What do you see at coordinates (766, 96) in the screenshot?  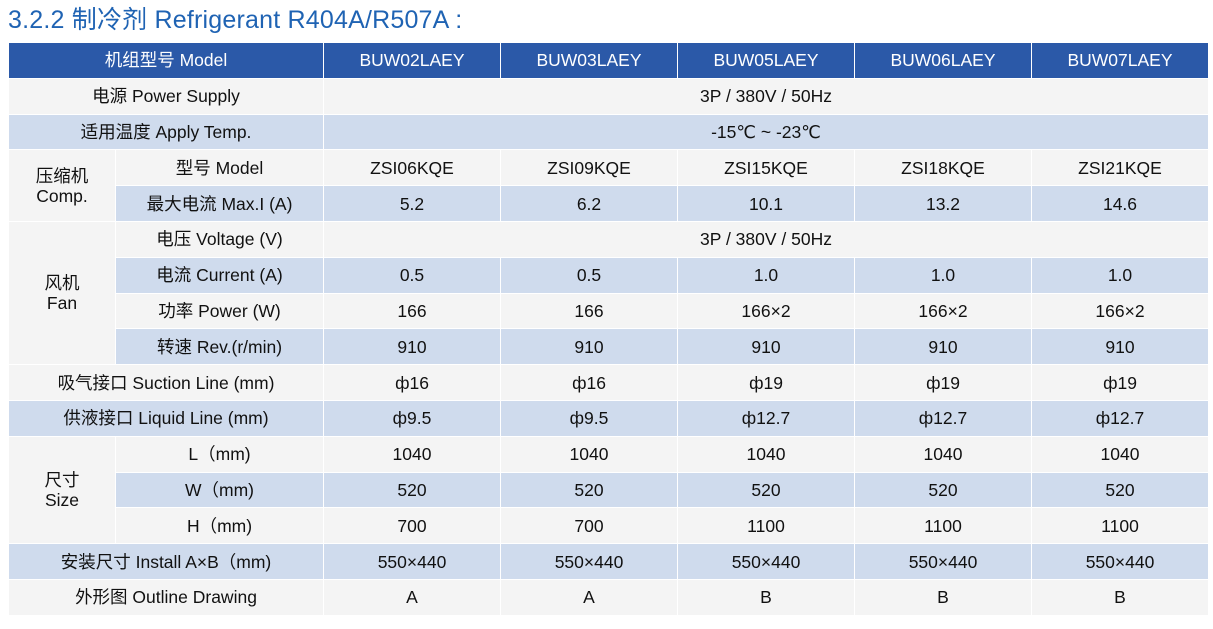 I see `power-supply-value: 3P / 380V / 50Hz` at bounding box center [766, 96].